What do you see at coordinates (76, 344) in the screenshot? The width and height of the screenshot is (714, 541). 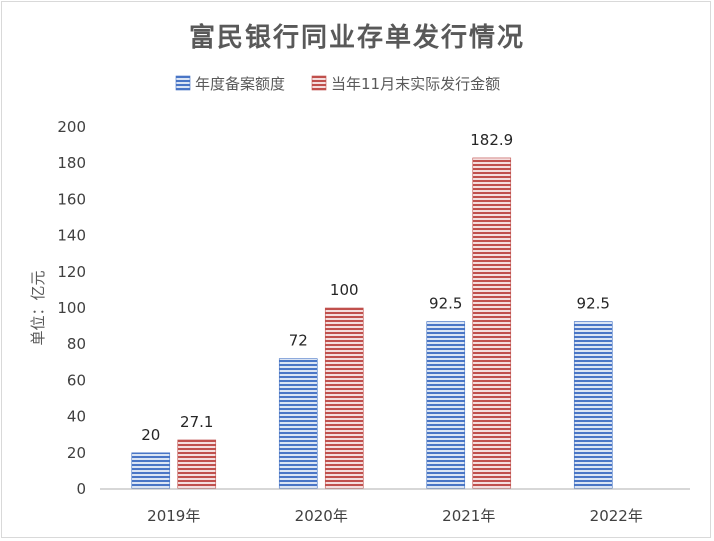 I see `y-tick-label: 80` at bounding box center [76, 344].